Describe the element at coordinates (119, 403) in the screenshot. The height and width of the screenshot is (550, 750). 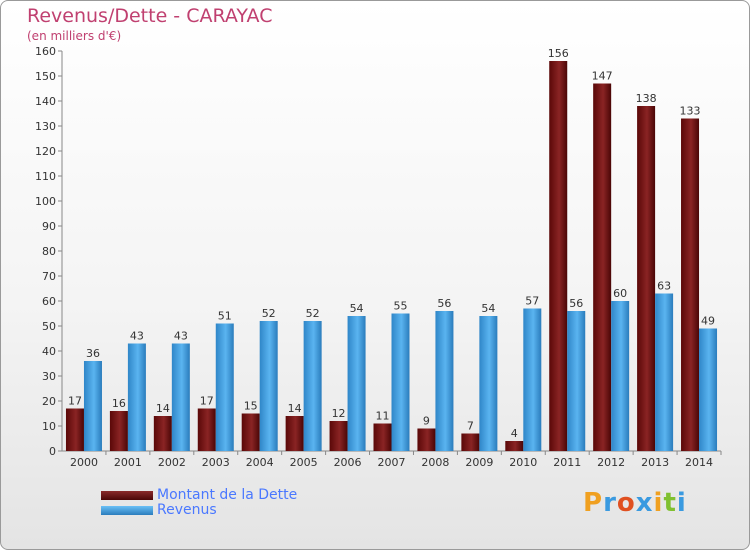
I see `data-label-debt: 16` at that location.